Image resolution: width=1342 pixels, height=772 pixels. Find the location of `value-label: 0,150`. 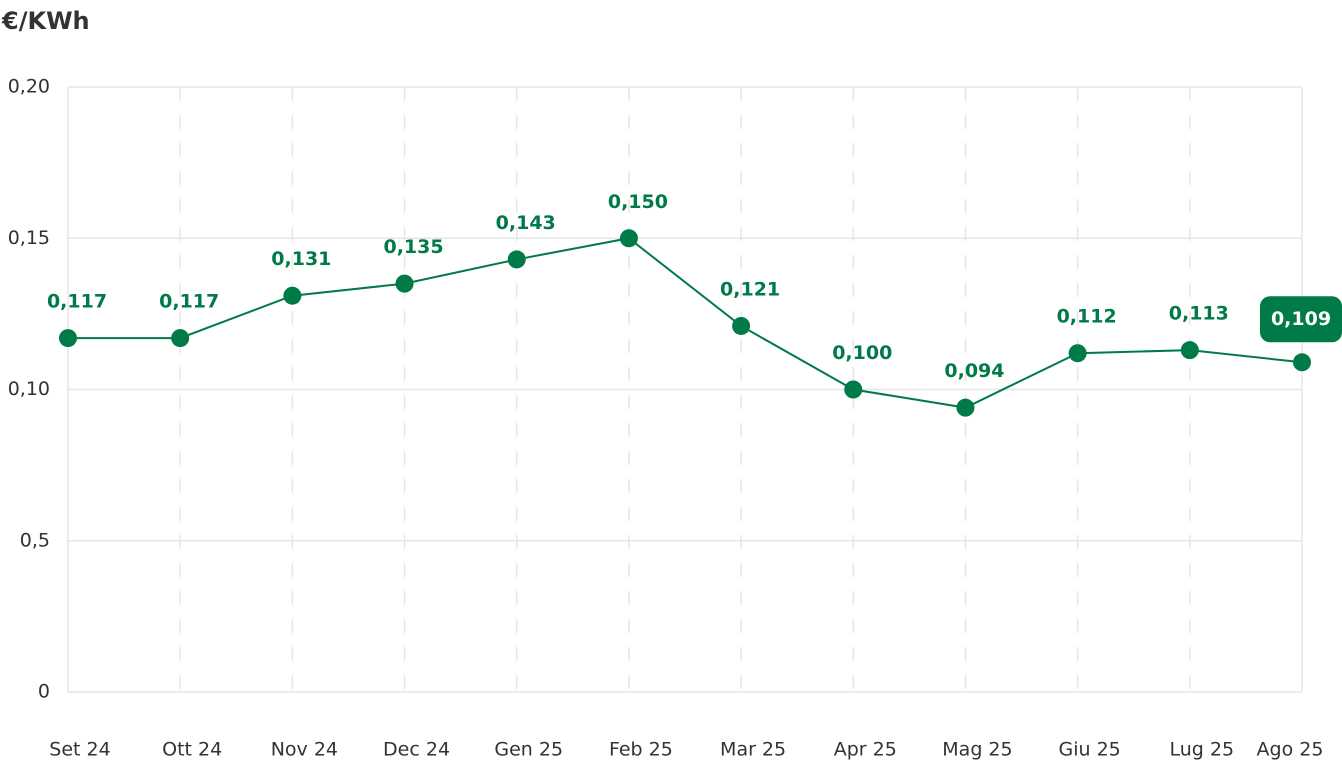

value-label: 0,150 is located at coordinates (638, 202).